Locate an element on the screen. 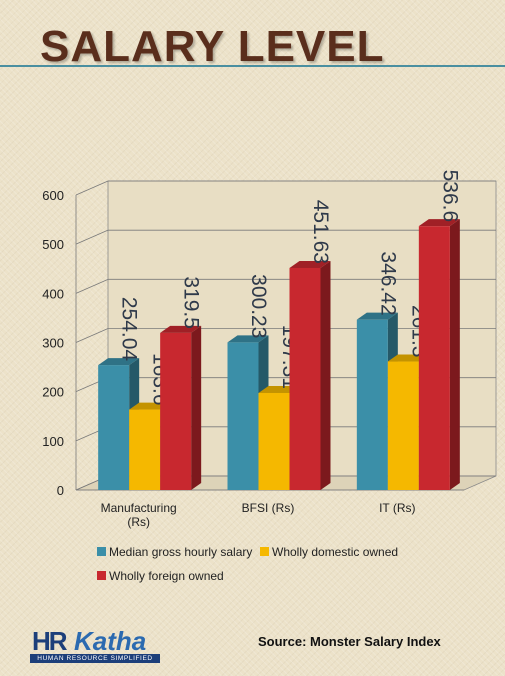 The image size is (505, 676). x-tick-label: IT (Rs) is located at coordinates (397, 508).